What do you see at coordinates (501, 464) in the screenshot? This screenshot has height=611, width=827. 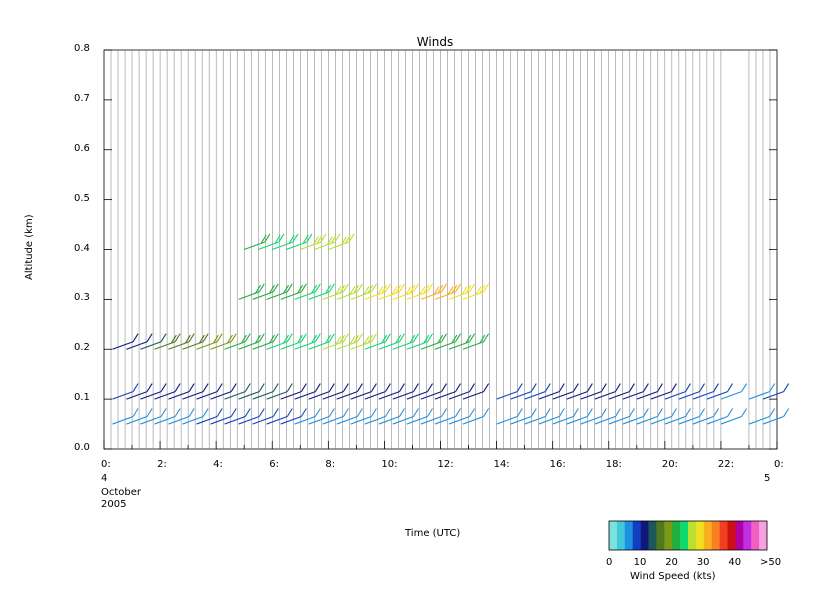 I see `x-tick-label: 14:` at bounding box center [501, 464].